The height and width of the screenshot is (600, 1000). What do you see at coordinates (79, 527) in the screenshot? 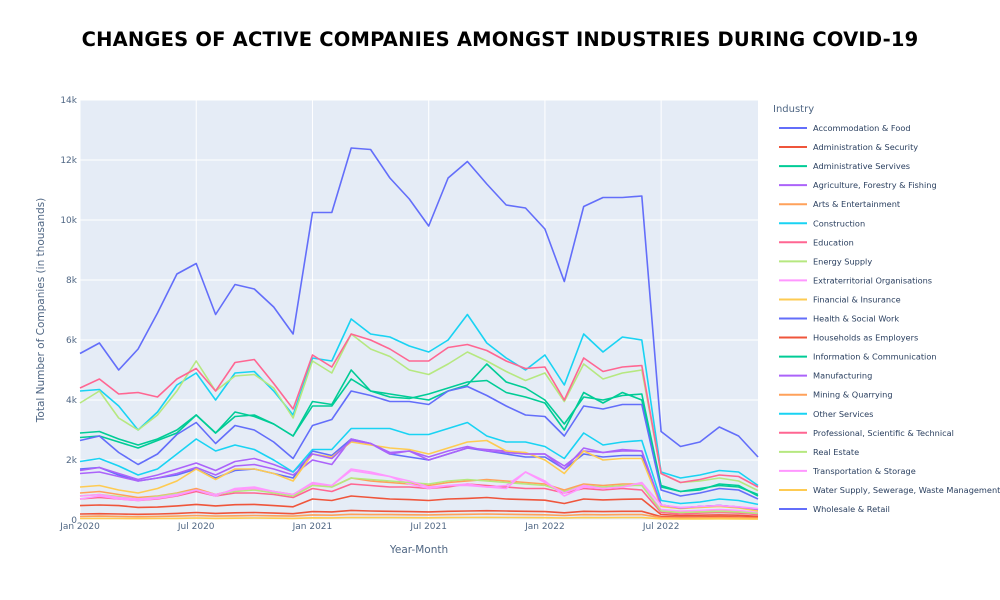
I see `x-tick-label: Jan 2020` at bounding box center [79, 527].